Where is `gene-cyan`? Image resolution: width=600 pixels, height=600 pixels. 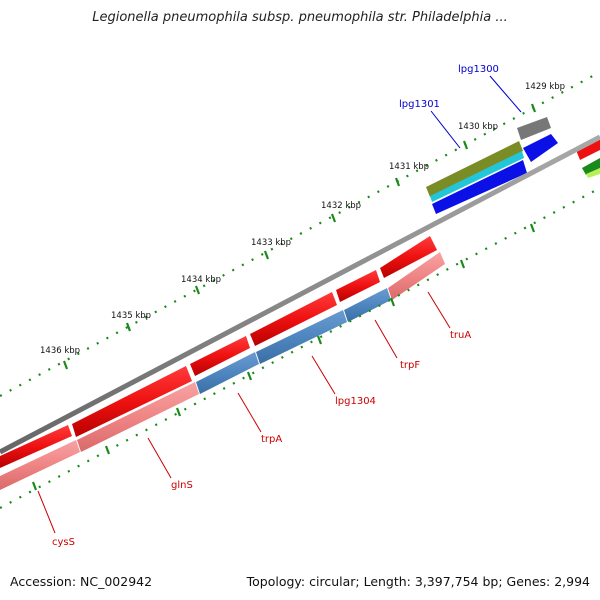
gene-cyan is located at coordinates (477, 176).